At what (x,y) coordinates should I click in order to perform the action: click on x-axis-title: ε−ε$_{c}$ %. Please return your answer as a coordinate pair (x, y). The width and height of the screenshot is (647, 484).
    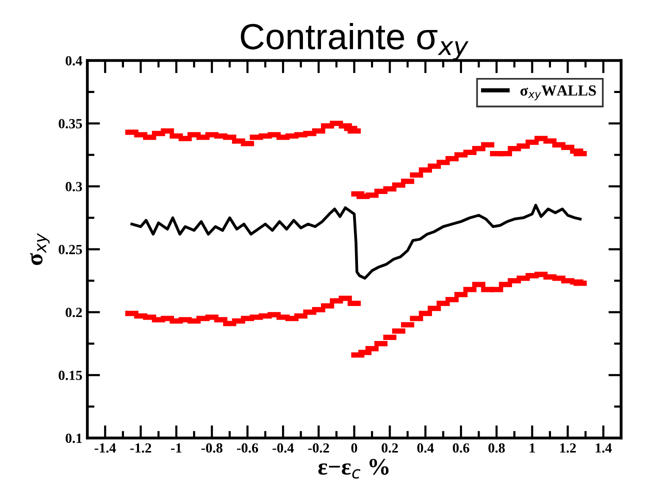
    Looking at the image, I should click on (353, 468).